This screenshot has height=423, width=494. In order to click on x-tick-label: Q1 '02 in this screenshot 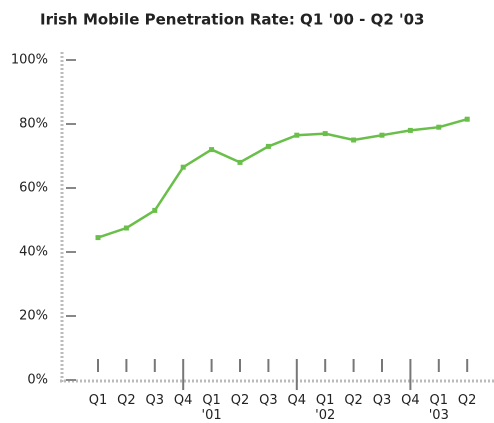, I will do `click(325, 408)`.